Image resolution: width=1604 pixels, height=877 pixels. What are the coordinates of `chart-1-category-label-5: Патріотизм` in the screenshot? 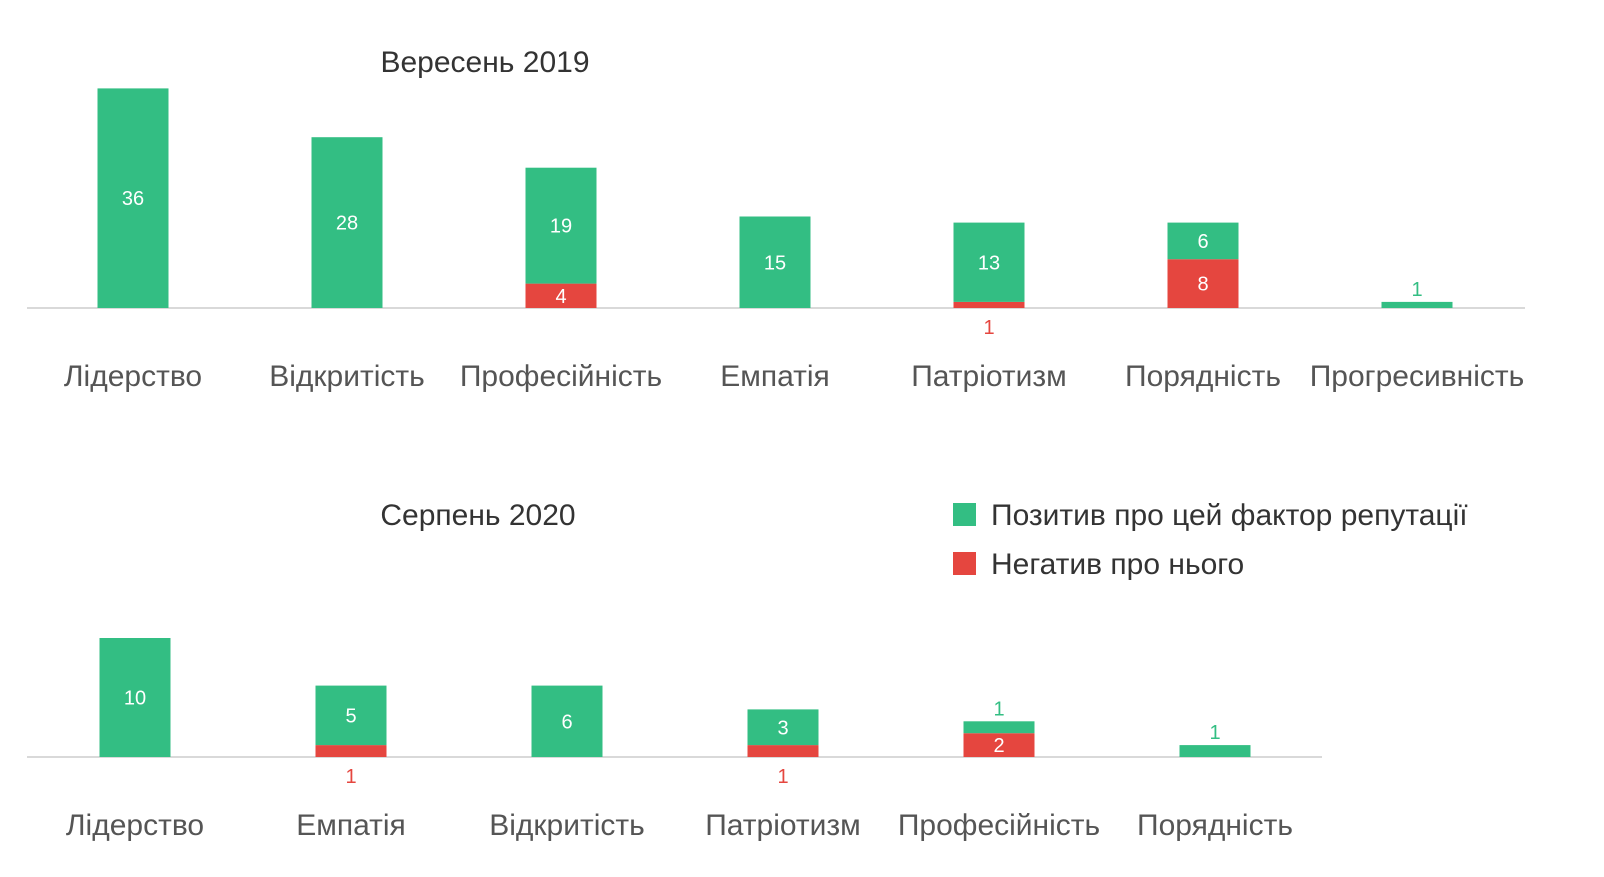 It's located at (989, 376).